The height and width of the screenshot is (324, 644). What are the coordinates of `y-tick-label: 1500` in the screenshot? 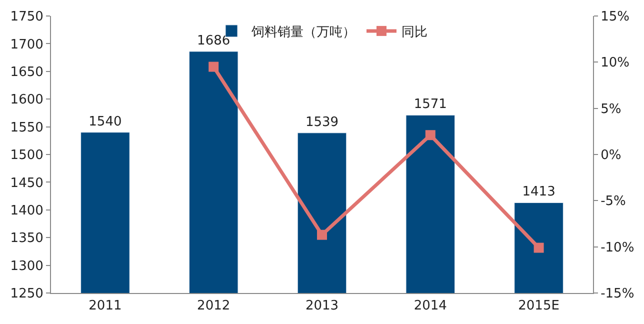 It's located at (27, 156).